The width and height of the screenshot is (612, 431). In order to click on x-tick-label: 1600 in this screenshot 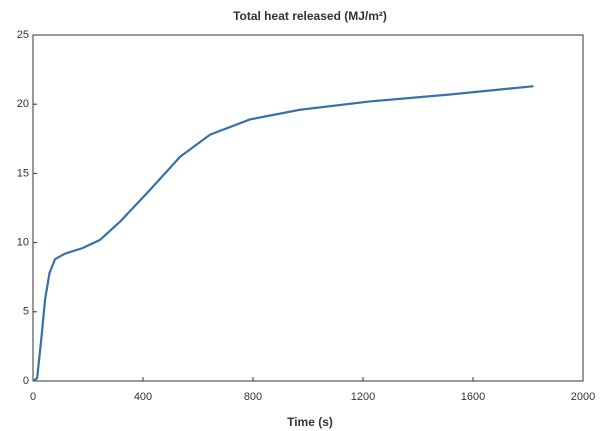, I will do `click(473, 397)`.